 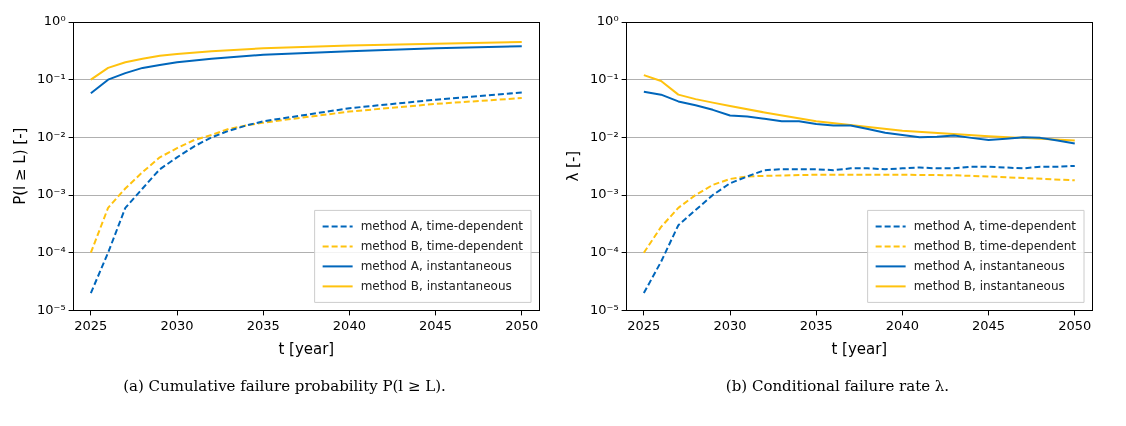 I want to click on y-axis-title: λ [-], so click(x=572, y=166).